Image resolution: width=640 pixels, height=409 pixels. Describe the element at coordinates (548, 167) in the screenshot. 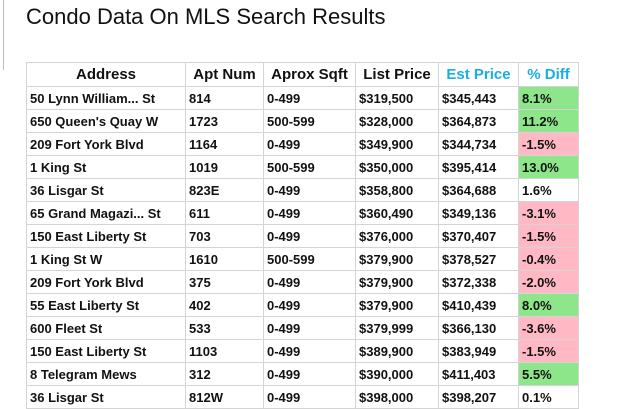

I see `diff-cell: 13.0%` at that location.